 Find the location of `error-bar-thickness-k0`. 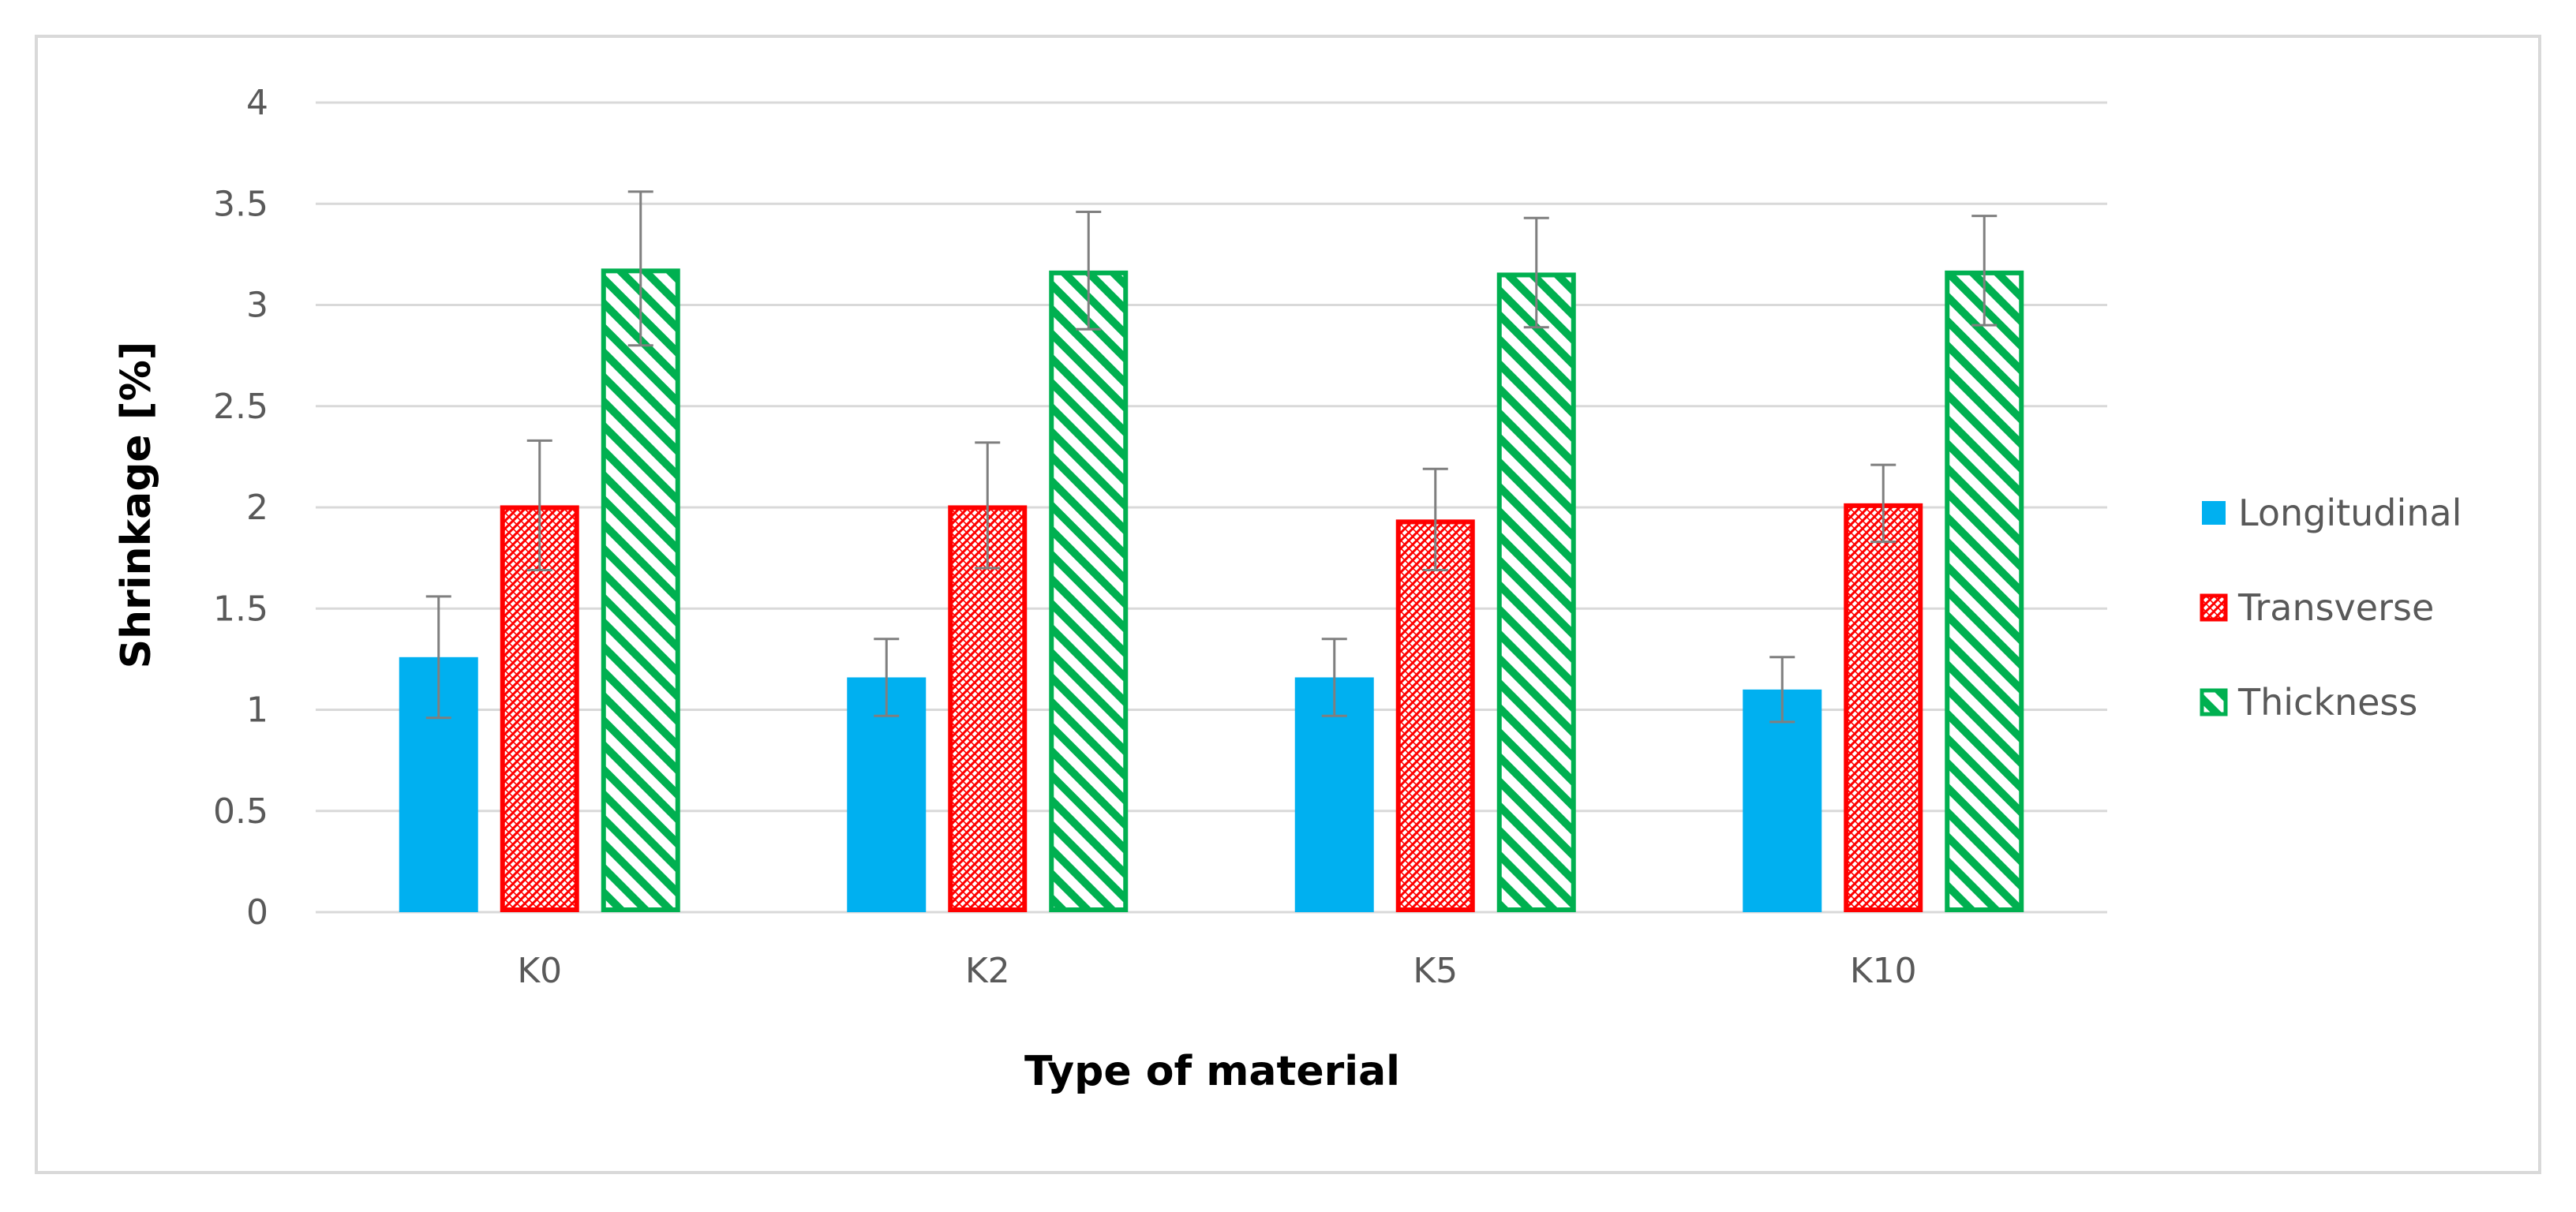

error-bar-thickness-k0 is located at coordinates (640, 268).